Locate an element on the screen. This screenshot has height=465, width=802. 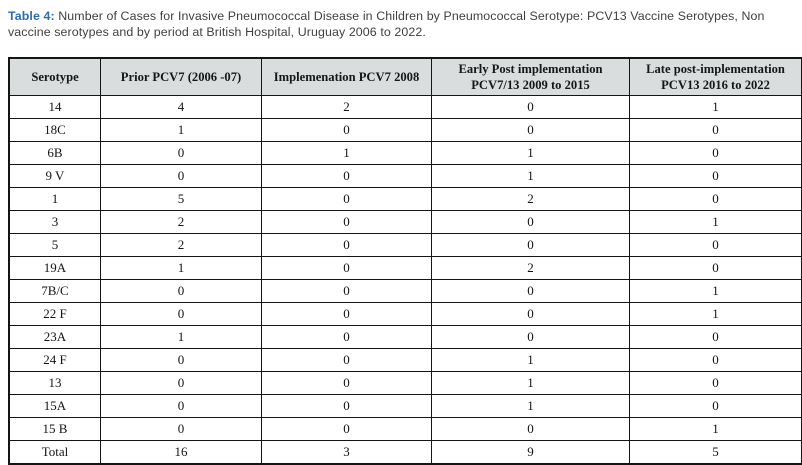
column-header-0: Serotype is located at coordinates (55, 77).